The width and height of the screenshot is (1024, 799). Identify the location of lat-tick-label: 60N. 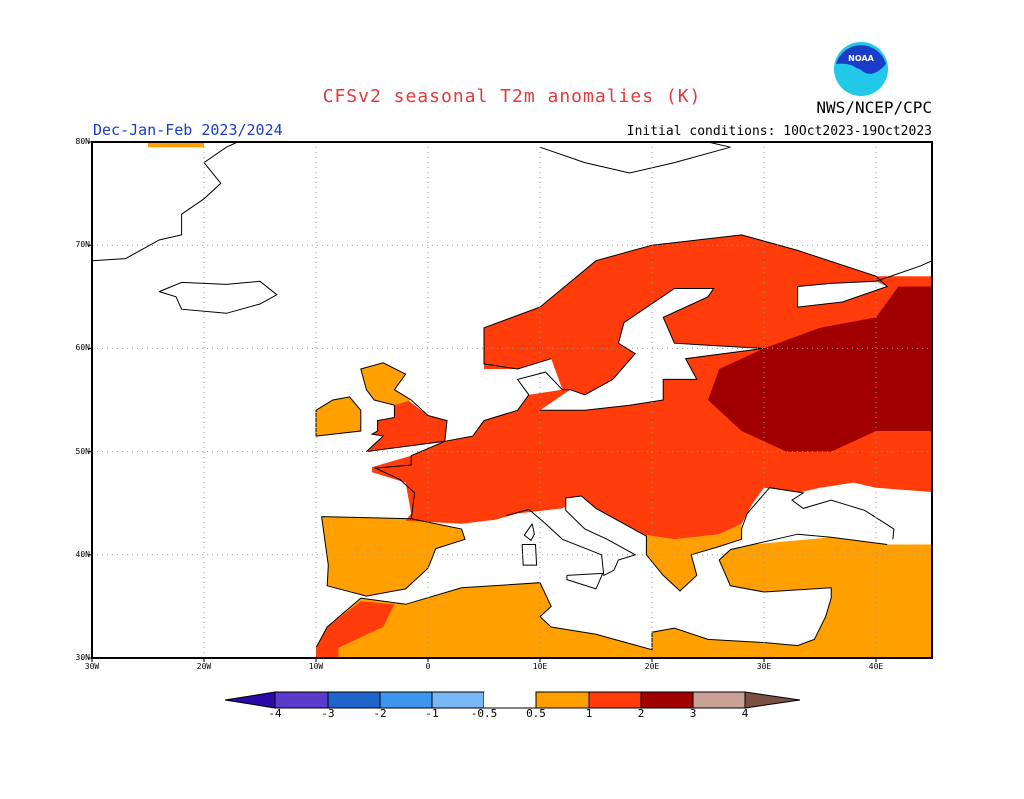
(82, 348).